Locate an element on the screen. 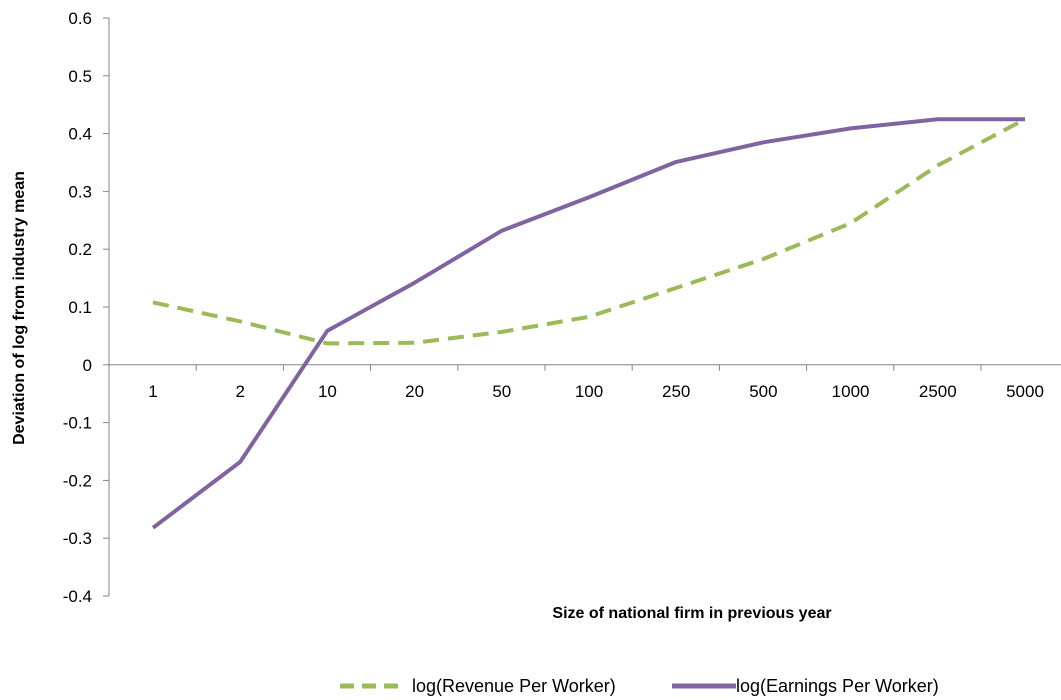  y-tick-label: 0.3 is located at coordinates (80, 191).